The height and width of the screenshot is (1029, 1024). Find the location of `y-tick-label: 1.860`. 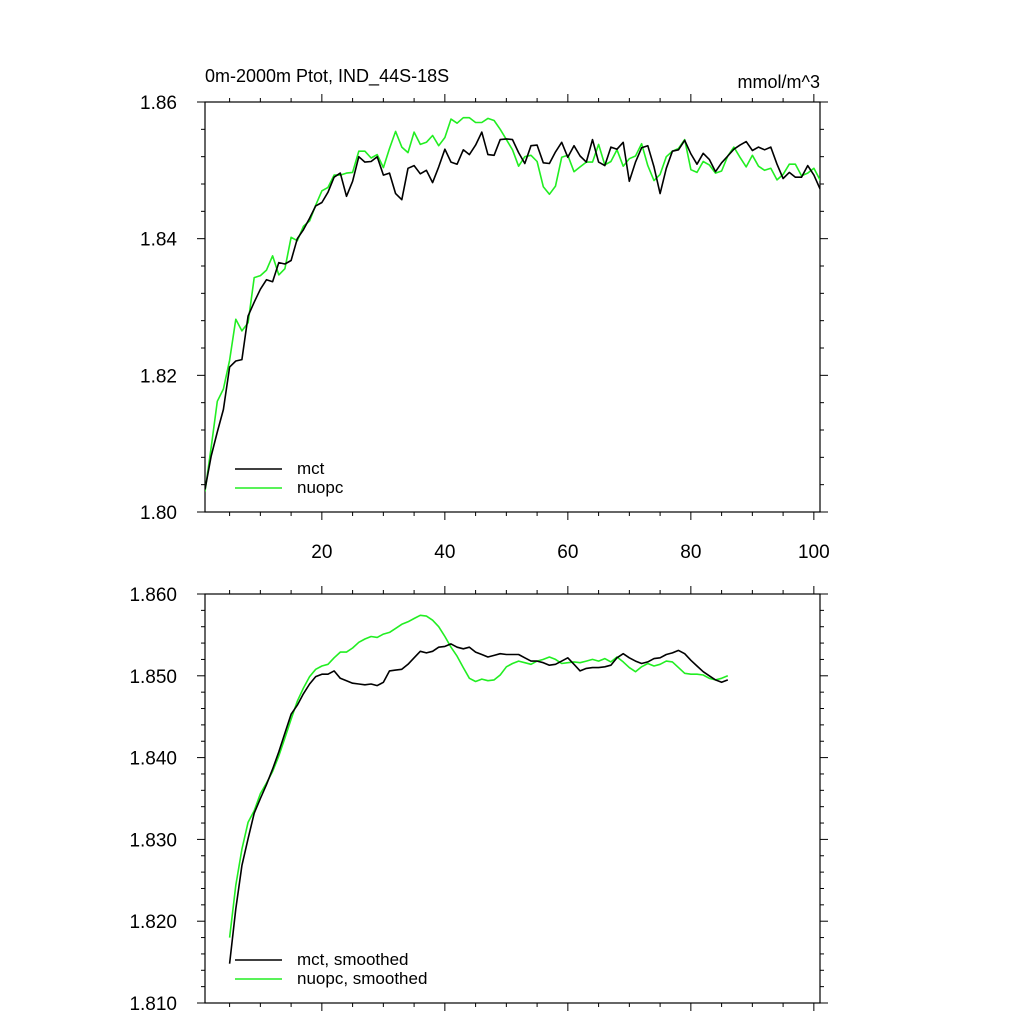

y-tick-label: 1.860 is located at coordinates (153, 595).